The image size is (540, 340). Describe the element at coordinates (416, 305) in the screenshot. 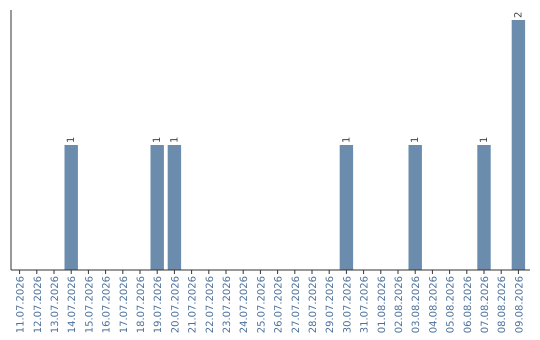

I see `x-tick-label: 03.08.2026` at that location.